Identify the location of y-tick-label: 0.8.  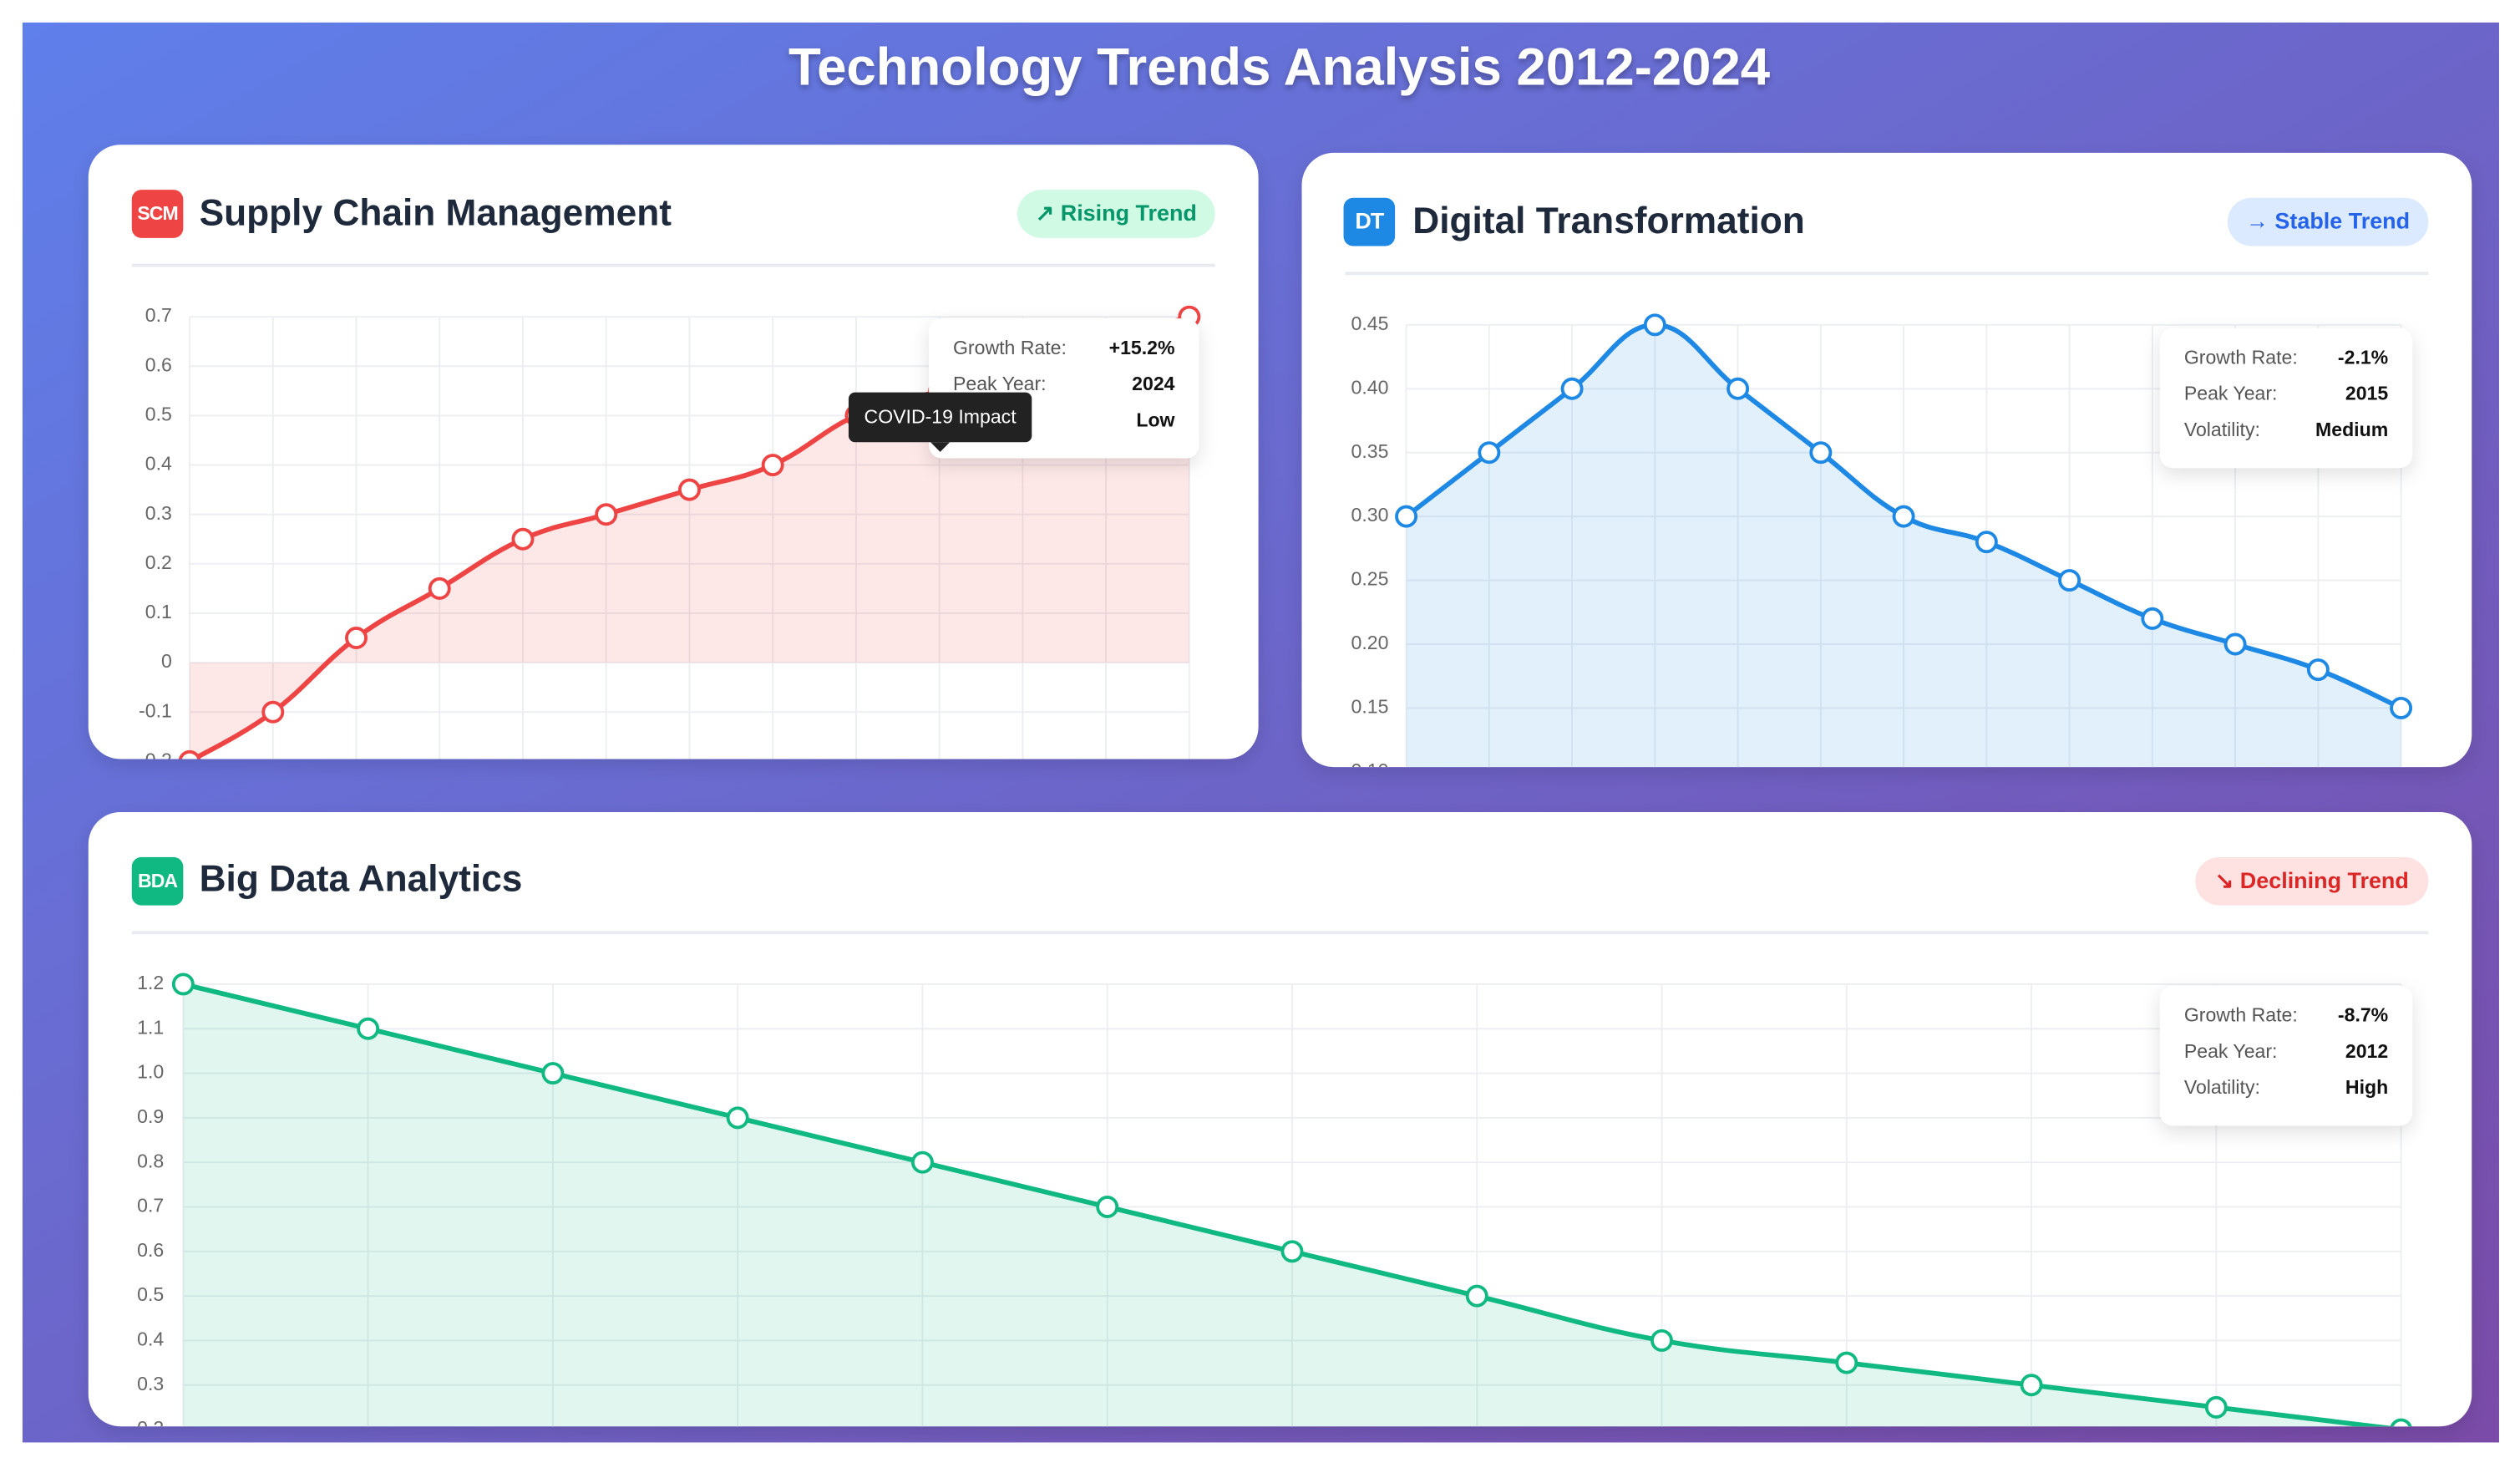
(150, 1160).